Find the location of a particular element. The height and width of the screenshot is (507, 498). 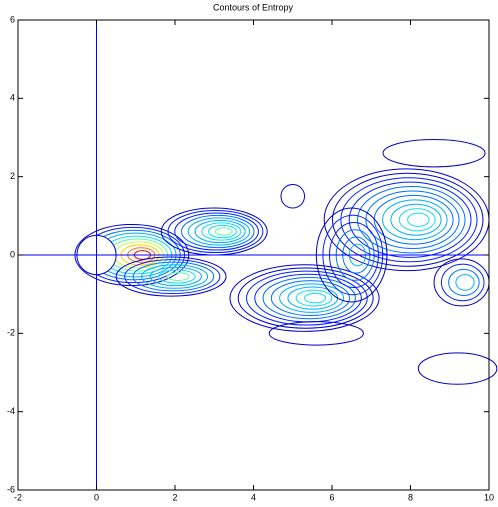

y-tick-label: -4 is located at coordinates (11, 411).